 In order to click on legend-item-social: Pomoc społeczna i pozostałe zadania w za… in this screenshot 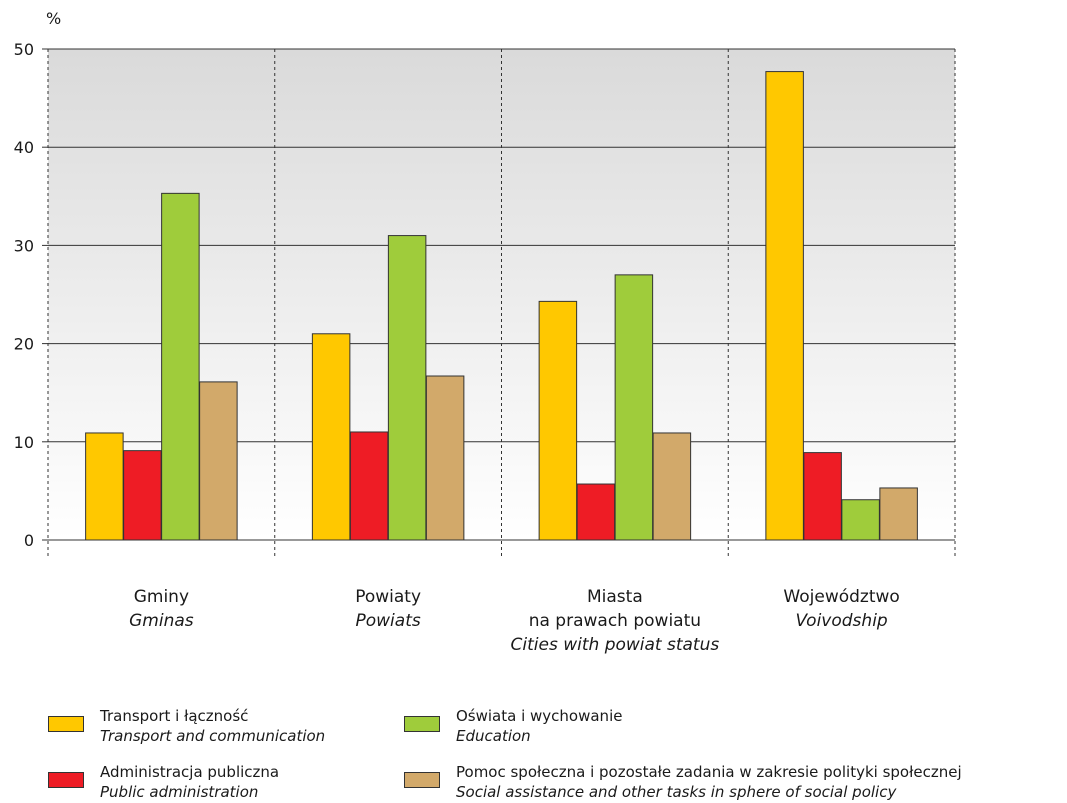, I will do `click(683, 782)`.